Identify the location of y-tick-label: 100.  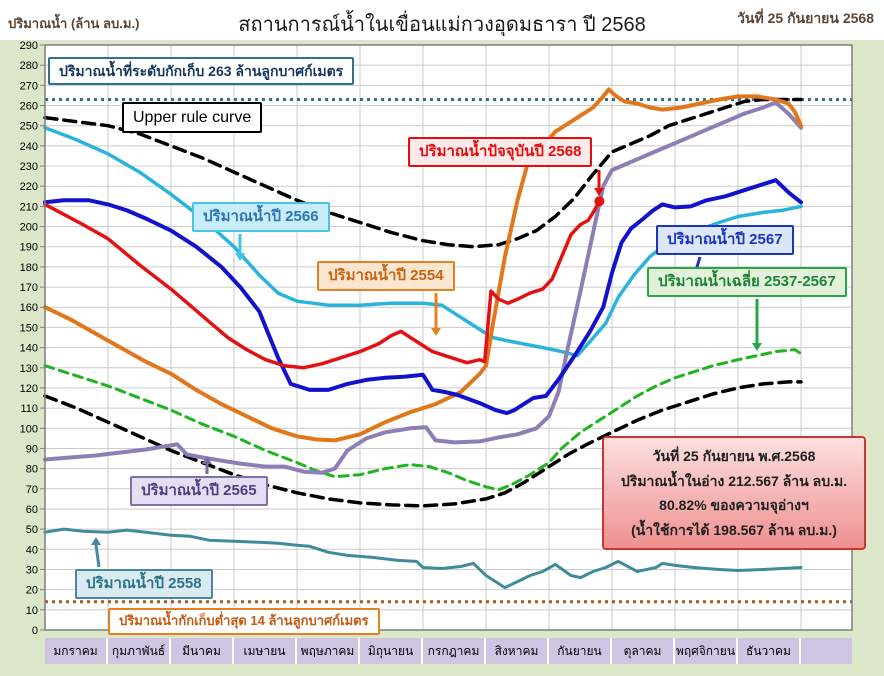
(29, 429).